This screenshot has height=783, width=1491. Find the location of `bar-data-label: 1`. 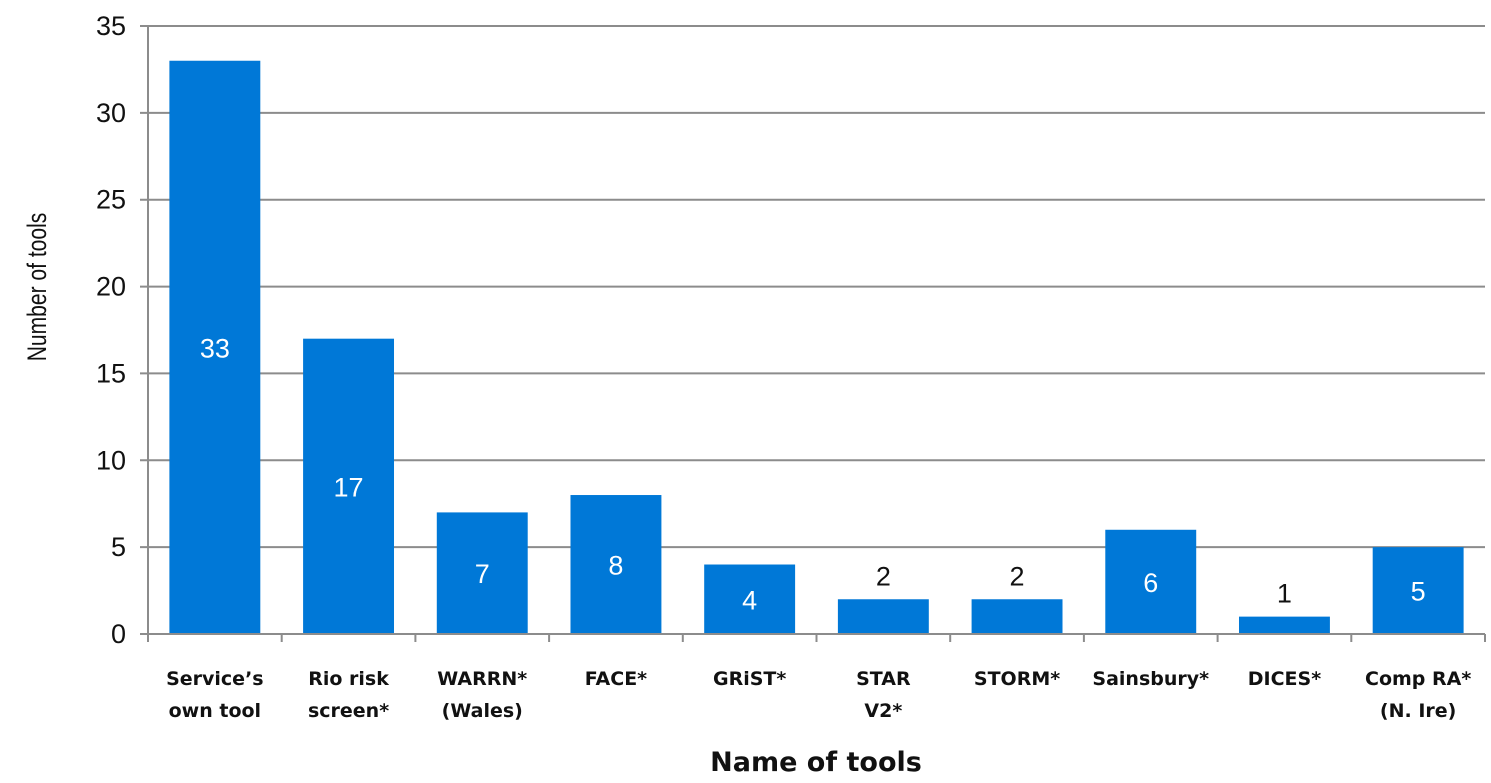

bar-data-label: 1 is located at coordinates (1284, 594).